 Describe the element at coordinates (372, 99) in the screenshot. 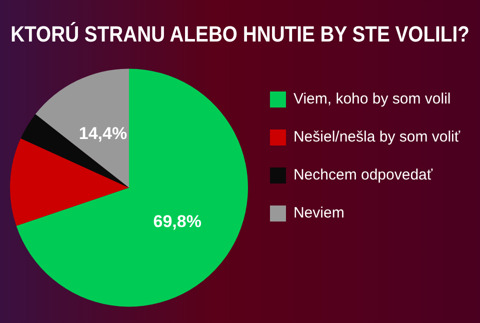

I see `legend-label: Viem, koho by som volil` at that location.